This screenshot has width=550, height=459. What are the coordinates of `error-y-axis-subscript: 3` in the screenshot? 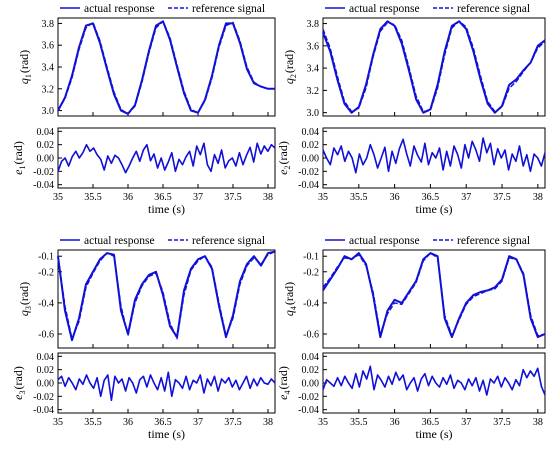 It's located at (22, 393).